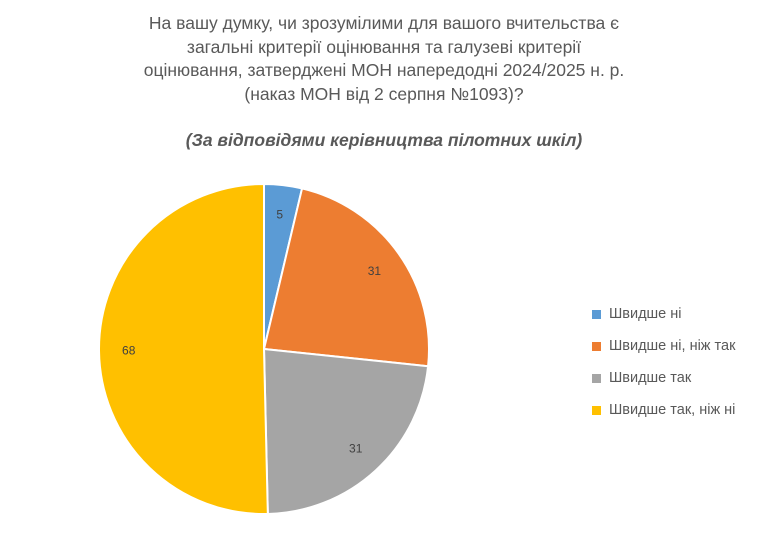 The width and height of the screenshot is (768, 552). I want to click on legend-label: Швидше ні, ніж так, so click(672, 346).